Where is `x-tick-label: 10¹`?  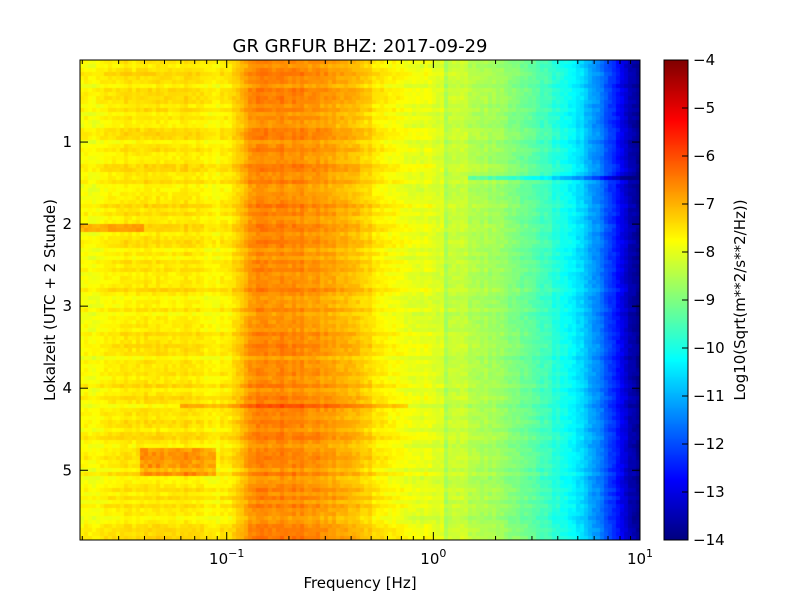 x-tick-label: 10¹ is located at coordinates (640, 557).